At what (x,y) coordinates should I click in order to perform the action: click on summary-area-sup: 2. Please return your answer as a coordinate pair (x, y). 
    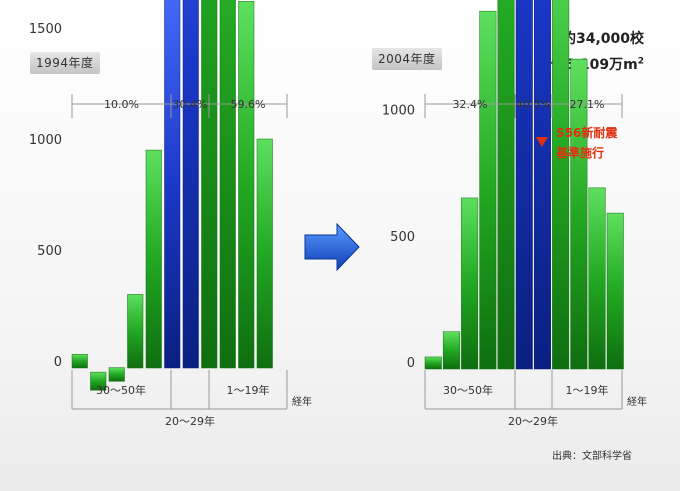
    Looking at the image, I should click on (640, 61).